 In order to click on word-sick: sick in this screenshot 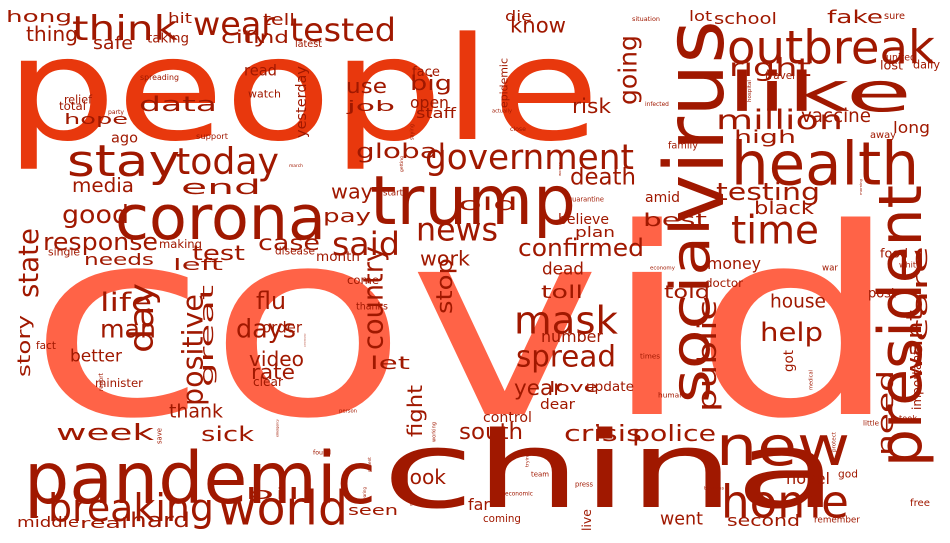, I will do `click(228, 434)`.